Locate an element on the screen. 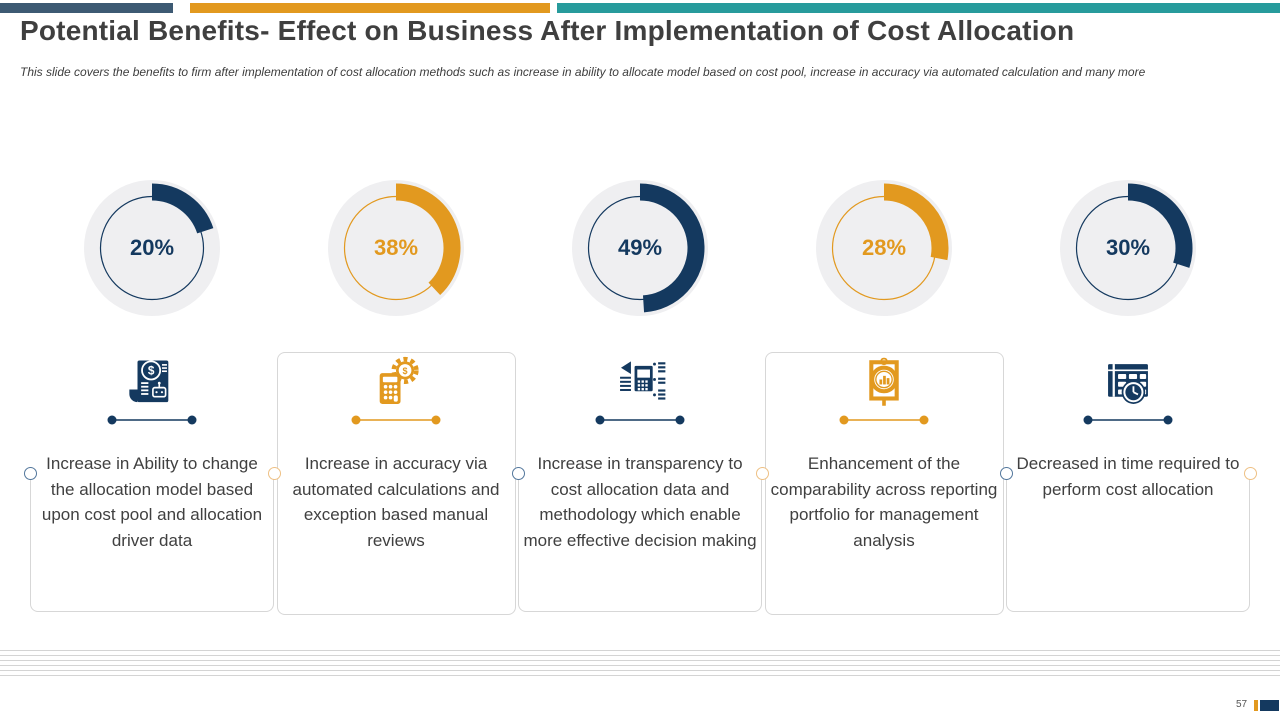  topbar-segment-orange is located at coordinates (370, 8).